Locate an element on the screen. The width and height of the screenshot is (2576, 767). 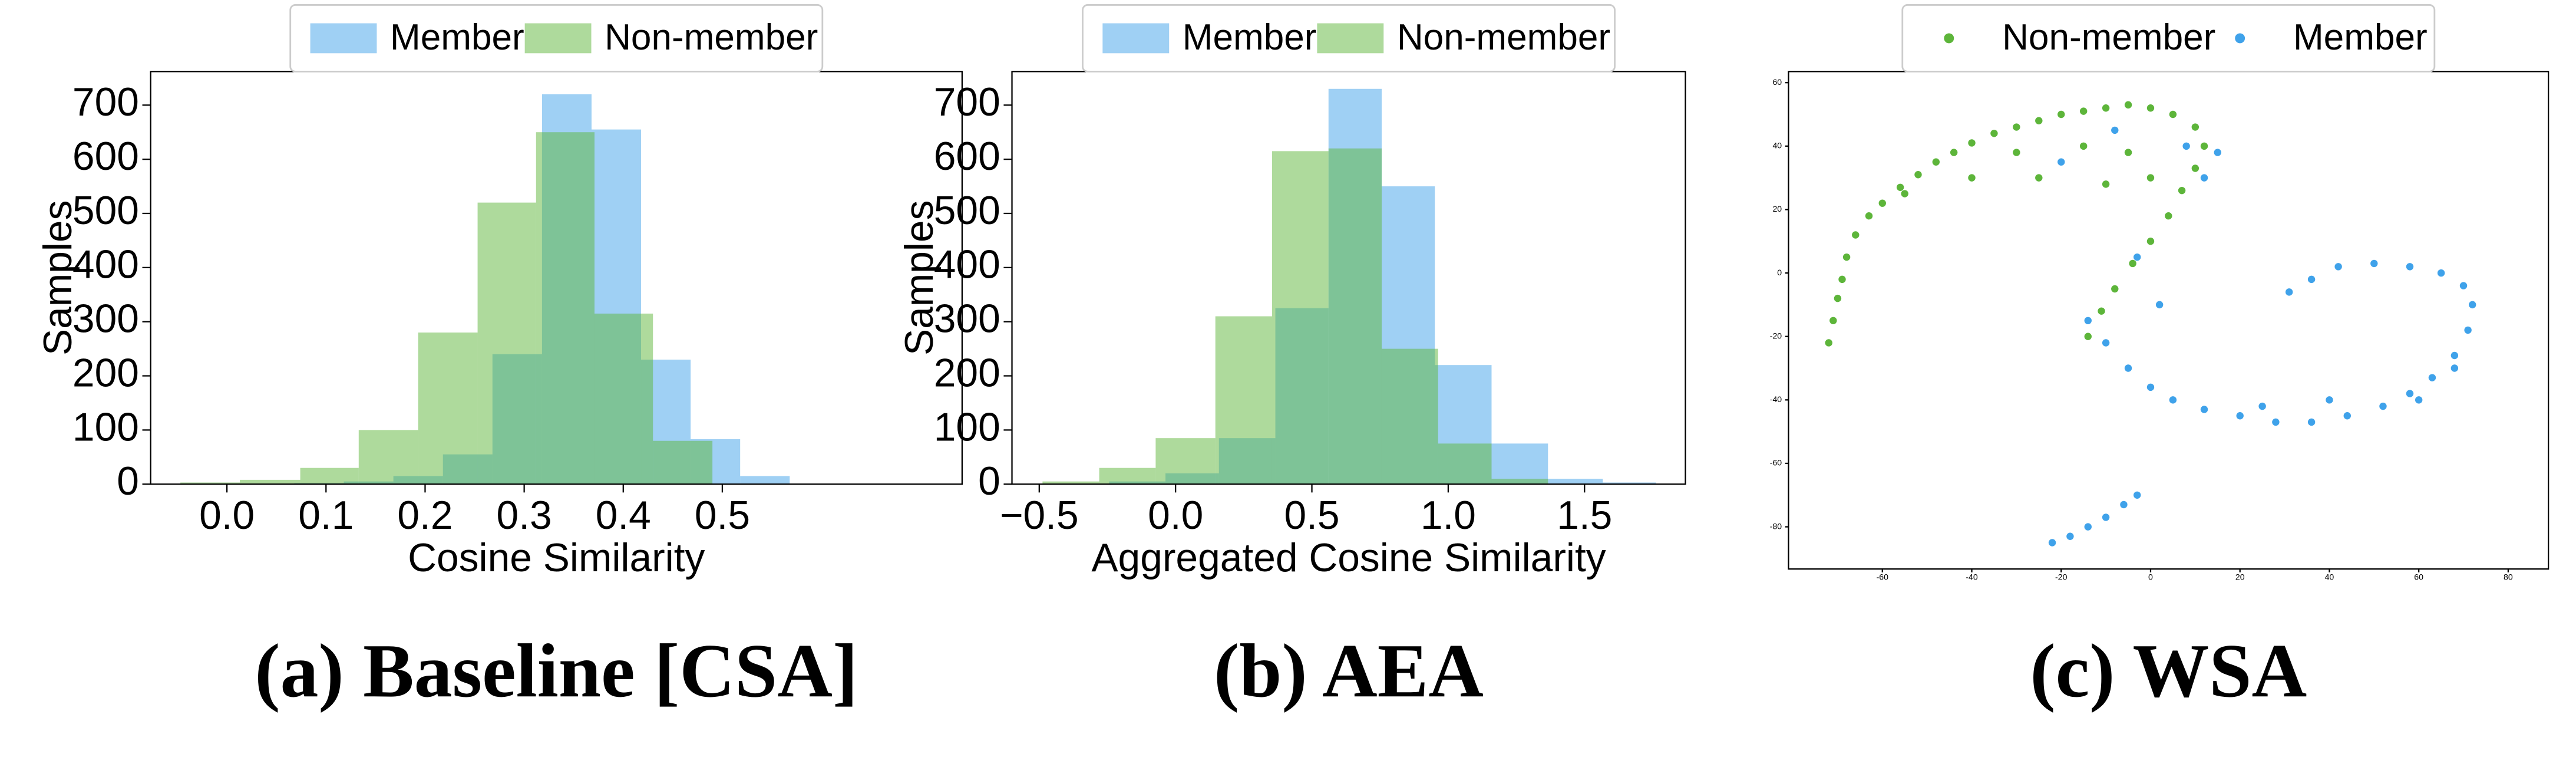
y-tick-label: 40 is located at coordinates (1777, 145).